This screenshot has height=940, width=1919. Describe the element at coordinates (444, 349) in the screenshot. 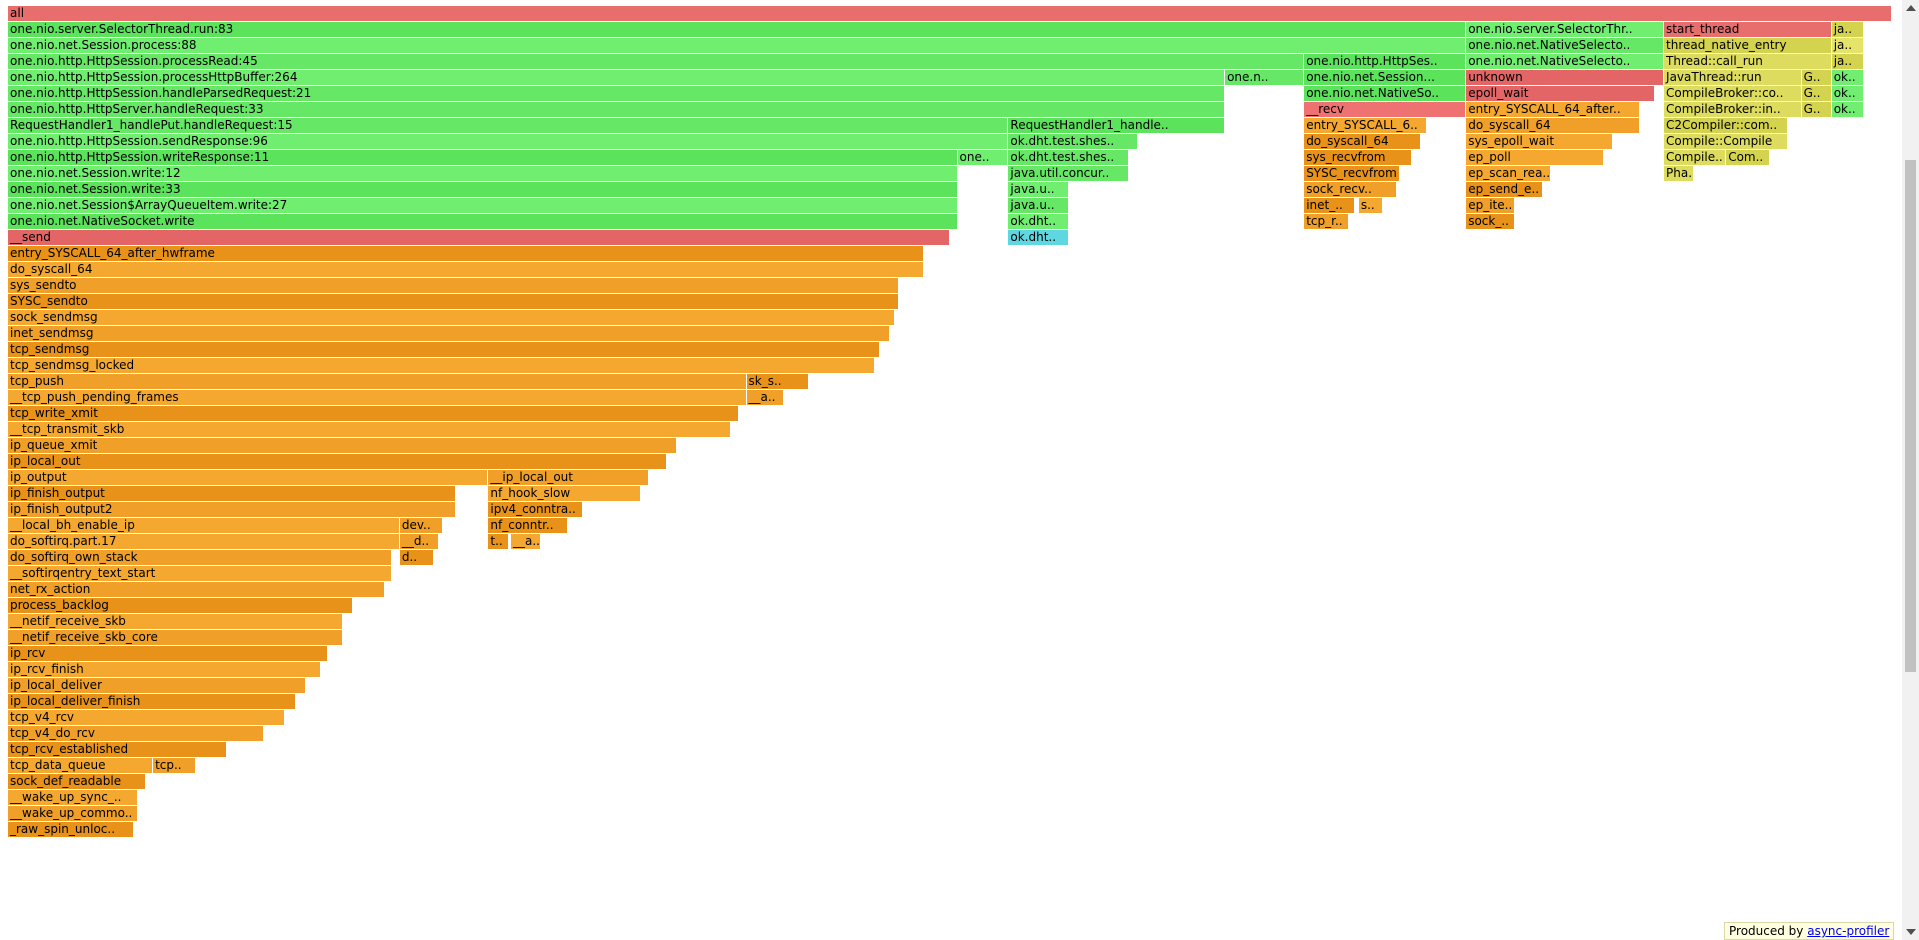

I see `flame-frame: tcp_sendmsg` at that location.